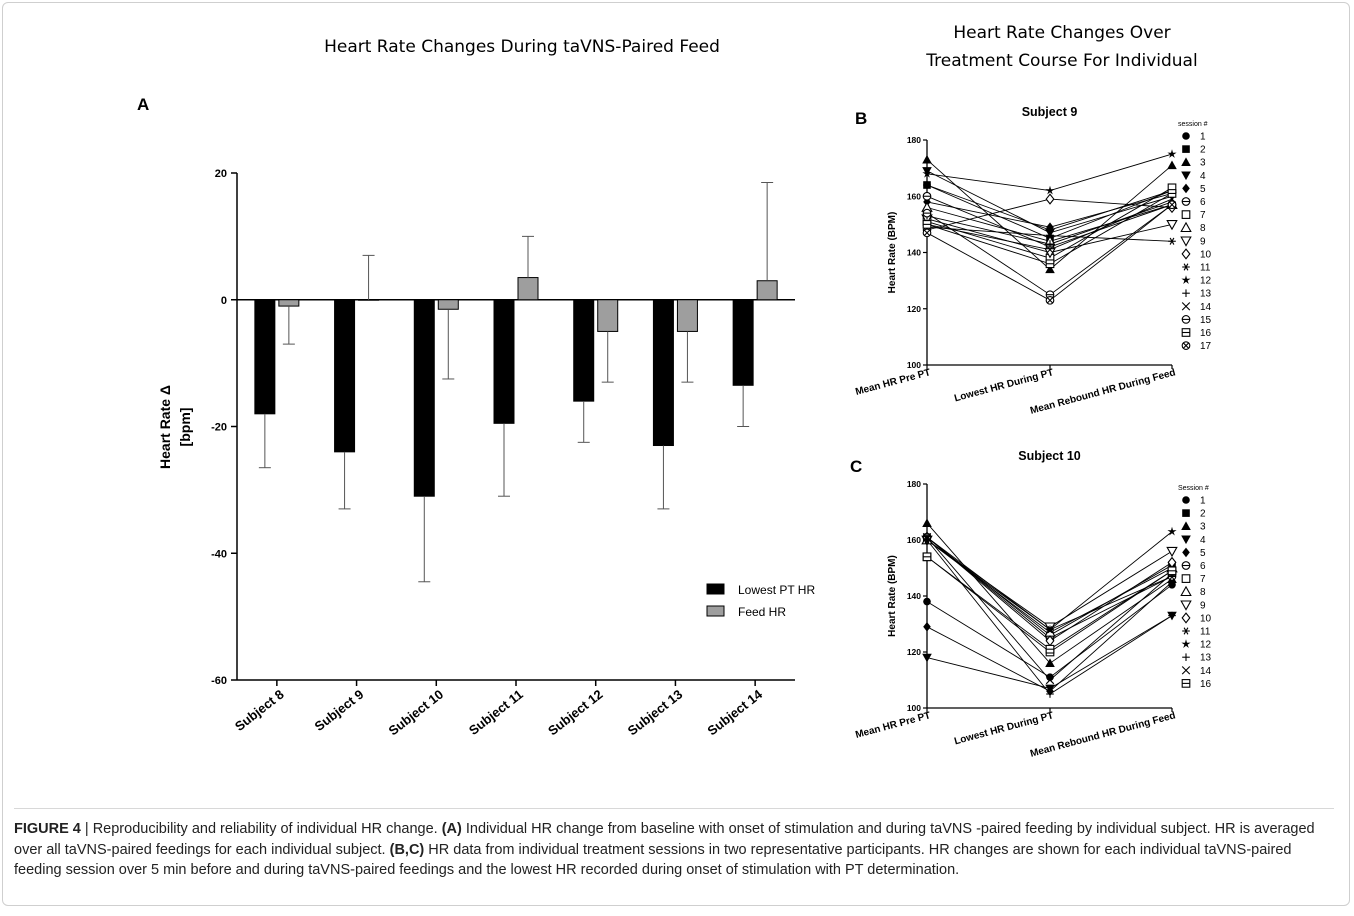 The height and width of the screenshot is (916, 1354). What do you see at coordinates (143, 104) in the screenshot?
I see `panel-label-a: A` at bounding box center [143, 104].